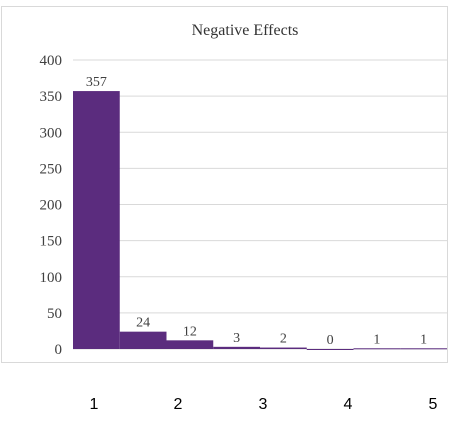 This screenshot has height=423, width=449. What do you see at coordinates (51, 97) in the screenshot?
I see `y-tick-label: 350` at bounding box center [51, 97].